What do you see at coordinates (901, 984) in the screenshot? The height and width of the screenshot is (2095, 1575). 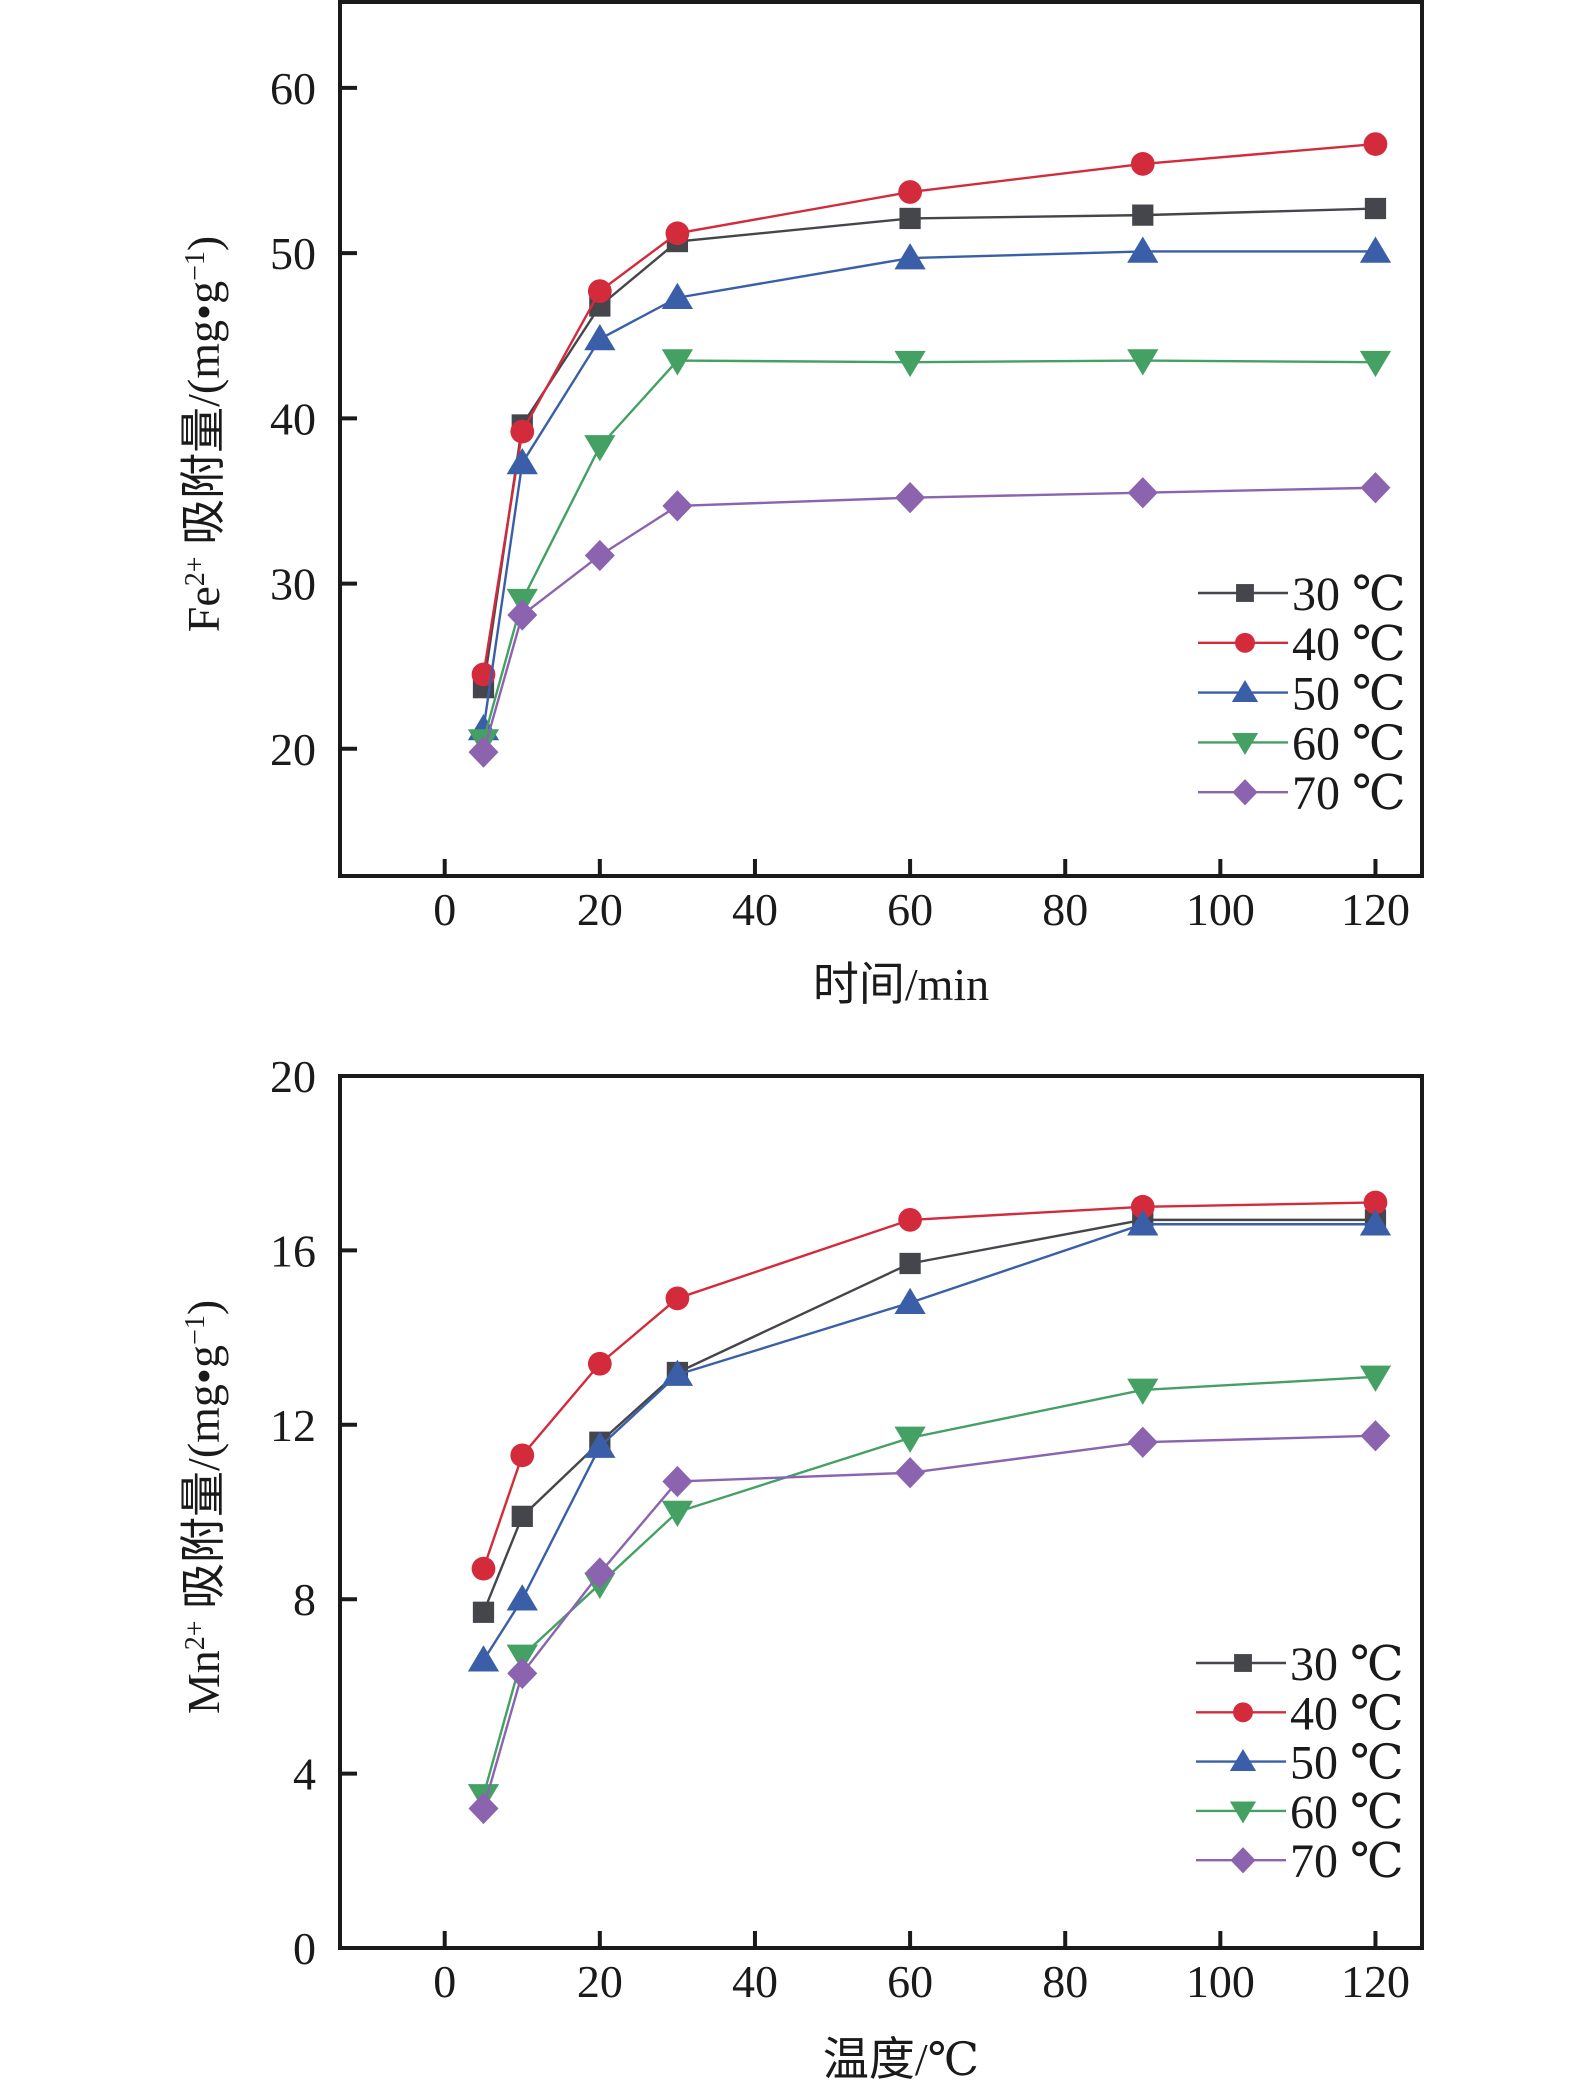 I see `x-axis-title: 时间/min` at bounding box center [901, 984].